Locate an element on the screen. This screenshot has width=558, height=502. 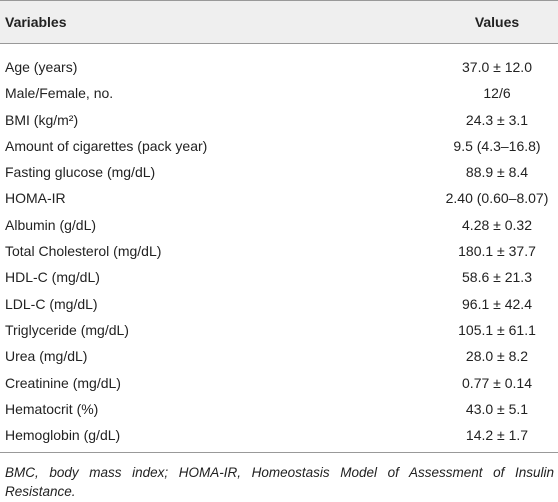
table-header: Variables Values is located at coordinates (279, 22).